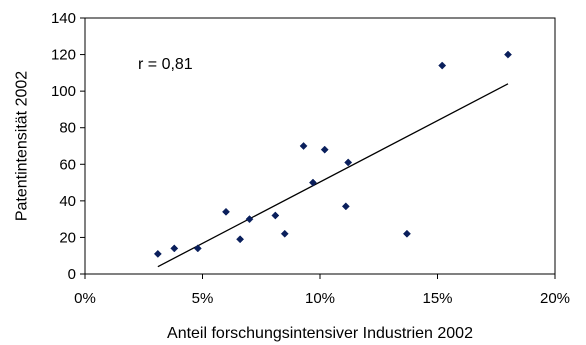 The height and width of the screenshot is (345, 586). What do you see at coordinates (67, 128) in the screenshot?
I see `y-tick-label: 80` at bounding box center [67, 128].